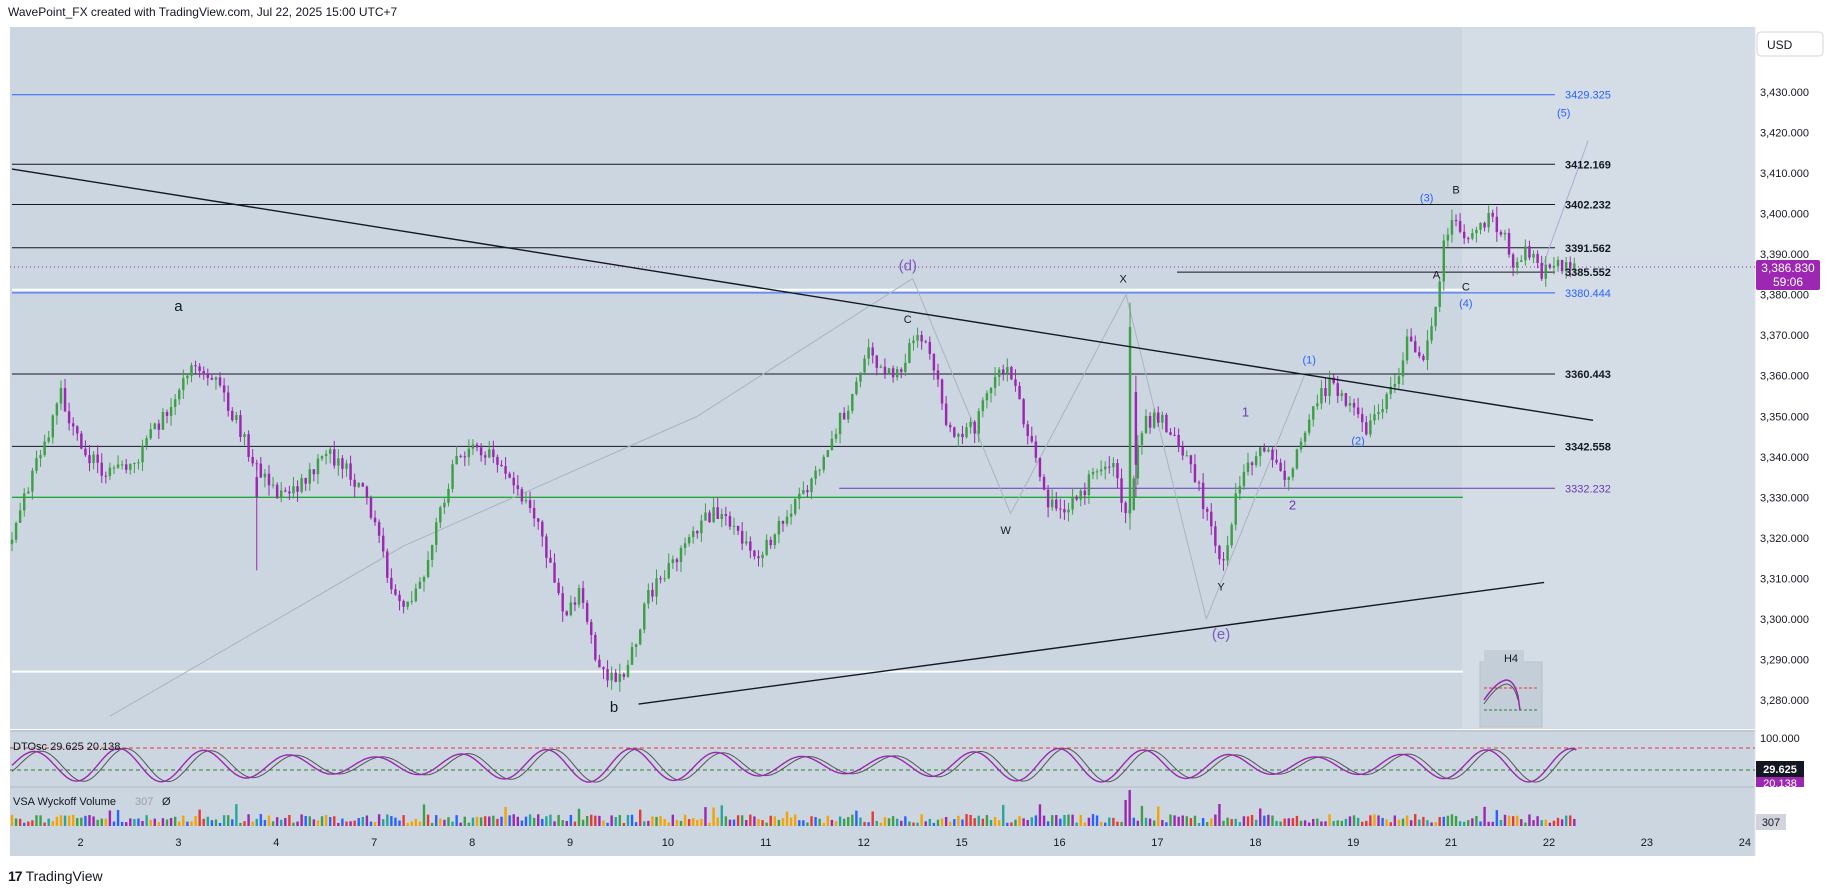  What do you see at coordinates (1790, 44) in the screenshot?
I see `currency-button: USD` at bounding box center [1790, 44].